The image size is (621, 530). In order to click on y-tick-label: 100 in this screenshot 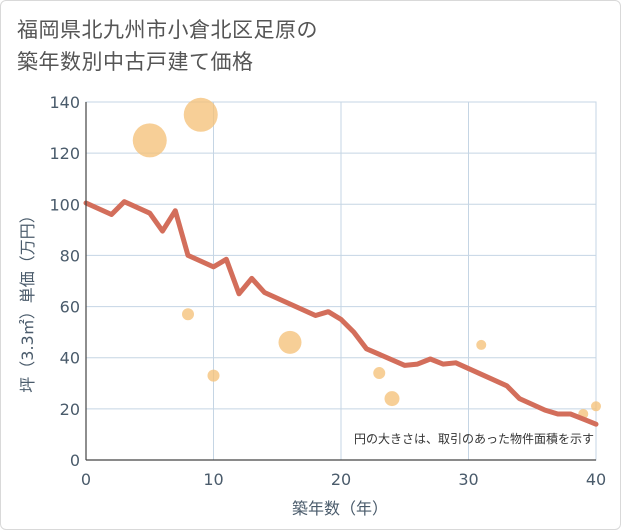, I will do `click(64, 204)`.